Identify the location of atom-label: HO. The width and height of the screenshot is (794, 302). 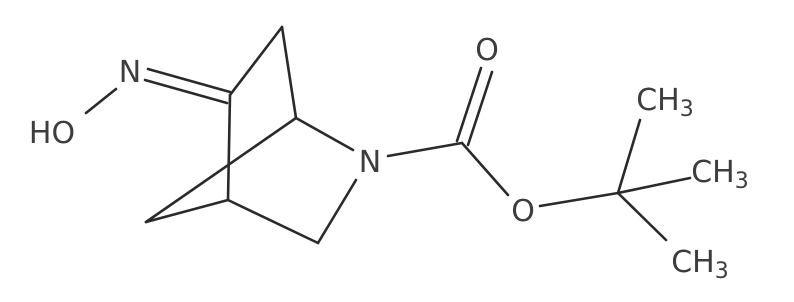
(52, 133).